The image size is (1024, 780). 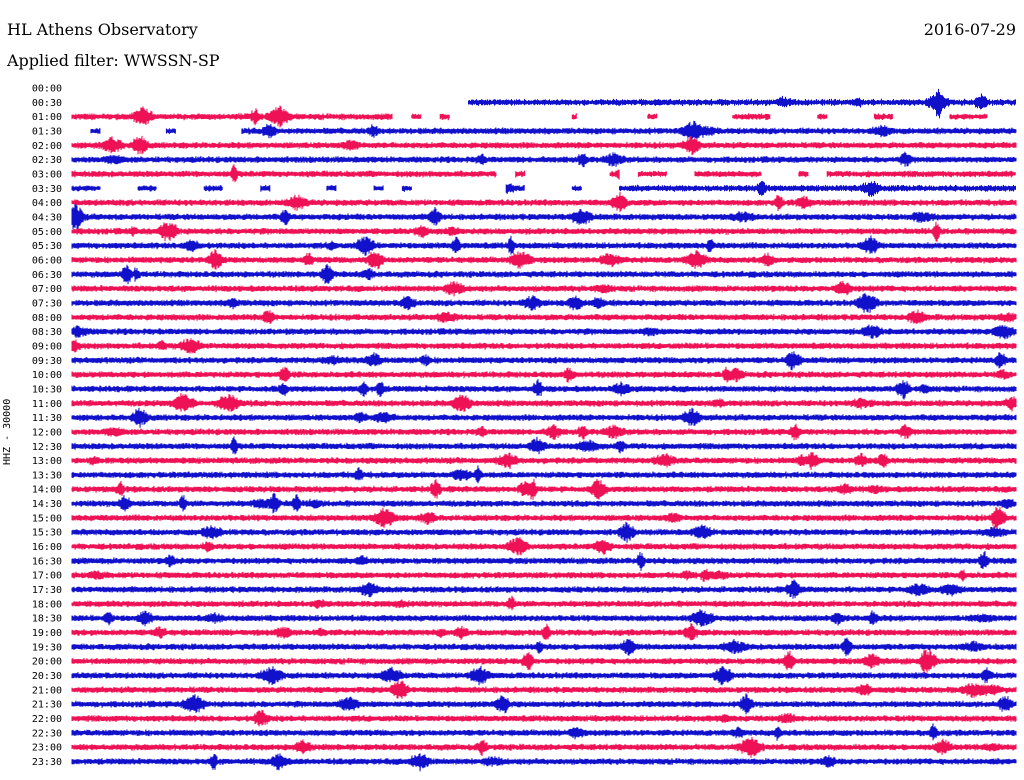 What do you see at coordinates (47, 662) in the screenshot?
I see `time-tick-label: 20:00` at bounding box center [47, 662].